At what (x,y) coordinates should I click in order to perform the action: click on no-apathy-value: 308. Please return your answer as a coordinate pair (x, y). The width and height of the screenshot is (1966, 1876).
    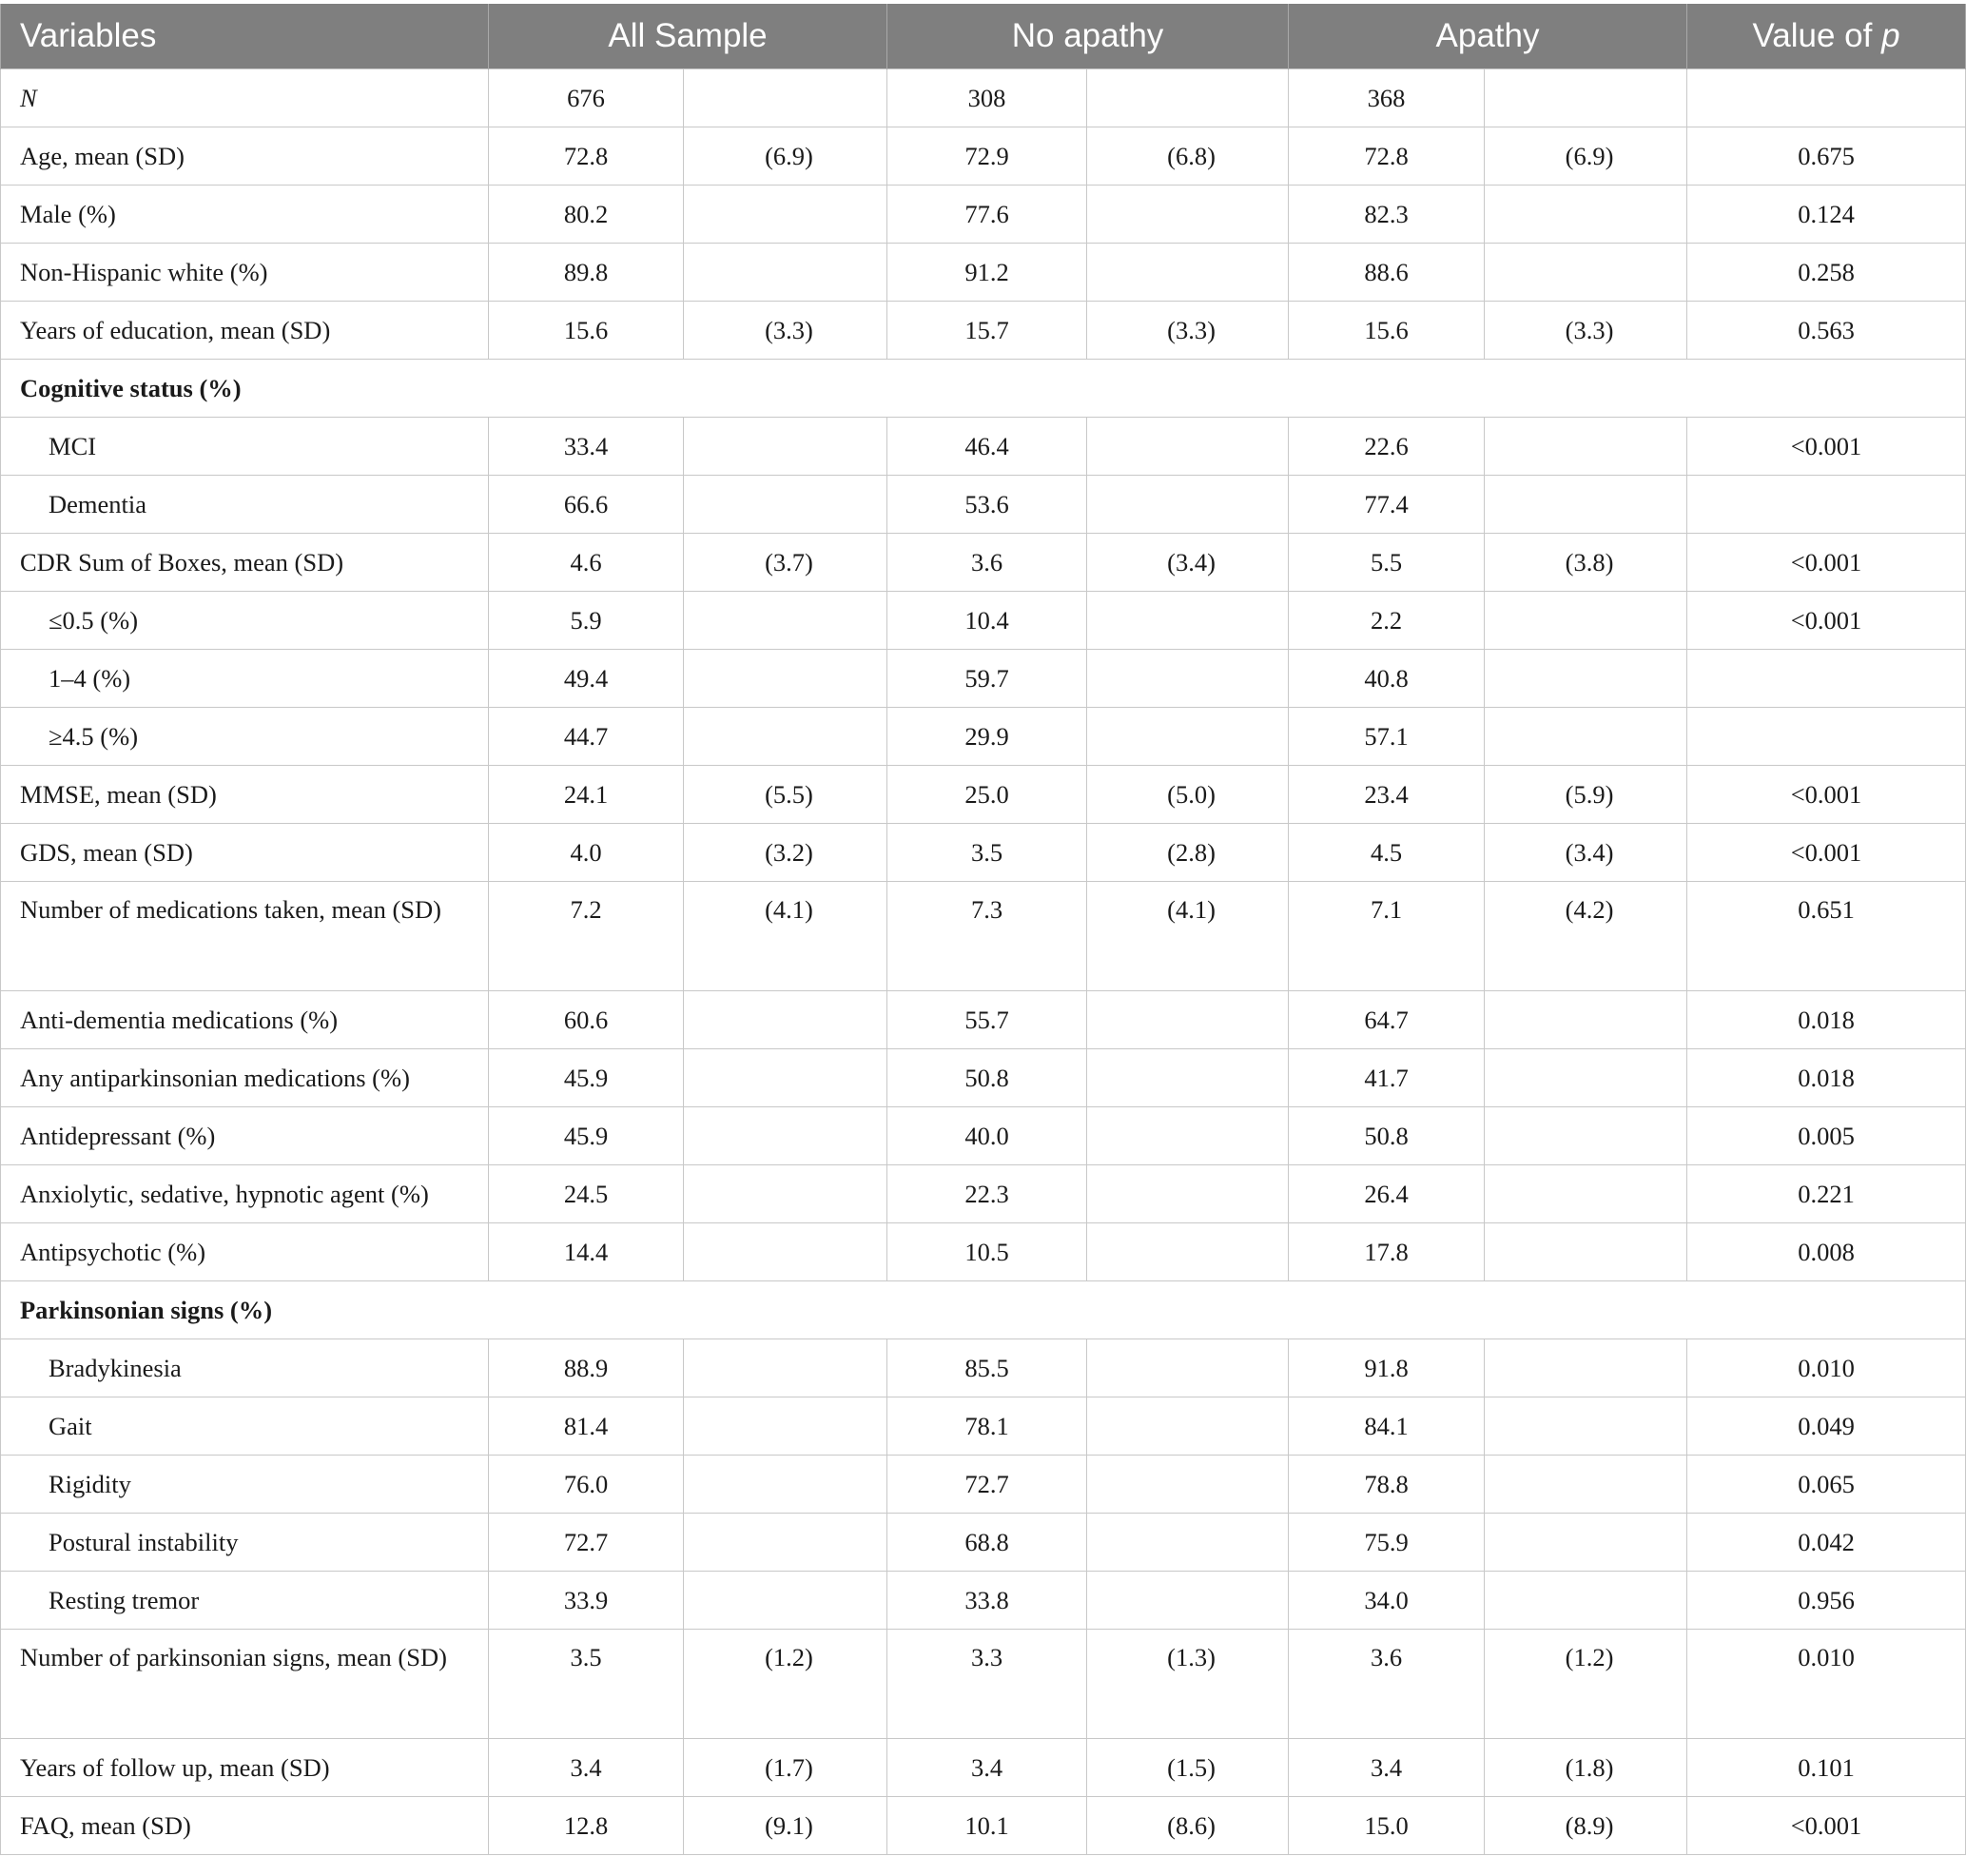
    Looking at the image, I should click on (987, 97).